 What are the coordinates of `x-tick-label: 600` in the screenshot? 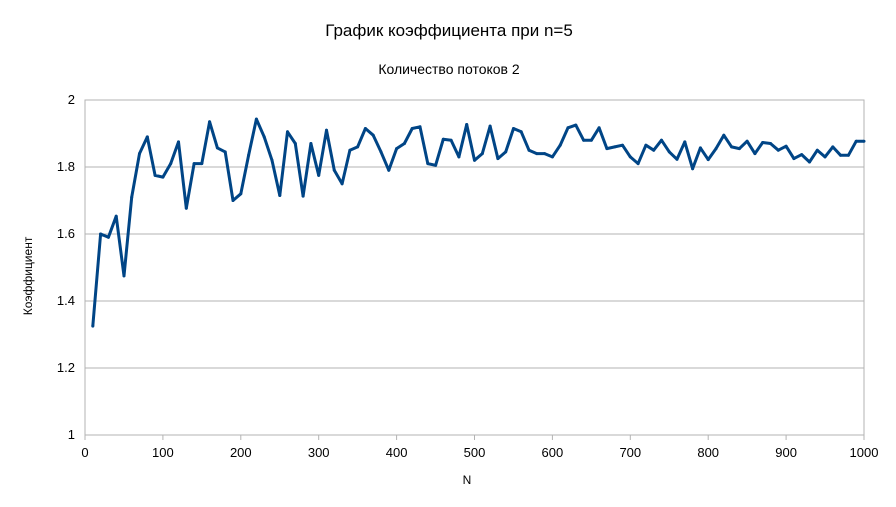 It's located at (553, 452).